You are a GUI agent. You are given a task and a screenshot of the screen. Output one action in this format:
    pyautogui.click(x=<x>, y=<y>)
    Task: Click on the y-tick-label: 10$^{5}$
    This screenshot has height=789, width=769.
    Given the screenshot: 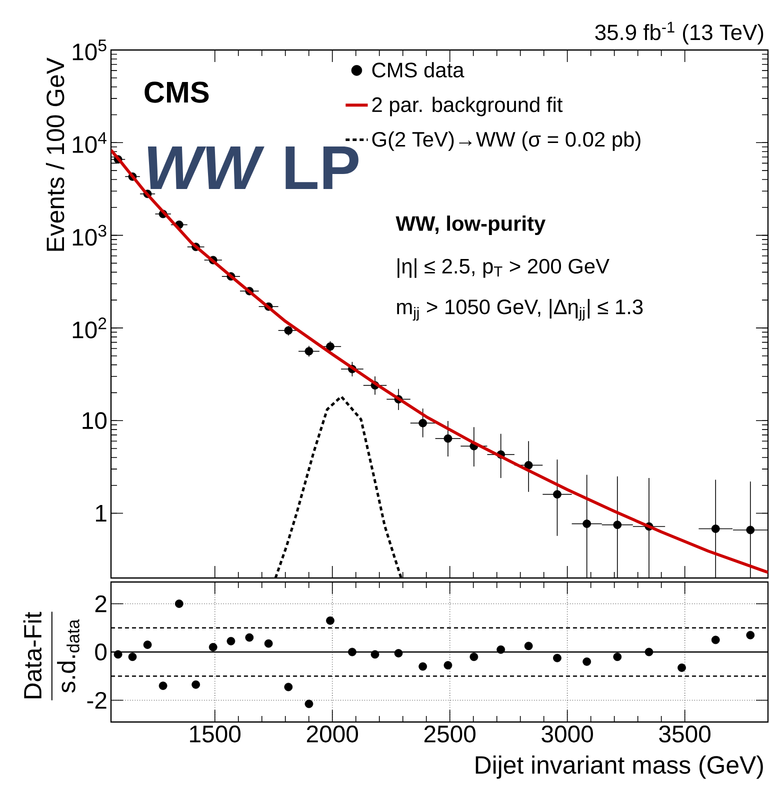 What is the action you would take?
    pyautogui.click(x=89, y=50)
    